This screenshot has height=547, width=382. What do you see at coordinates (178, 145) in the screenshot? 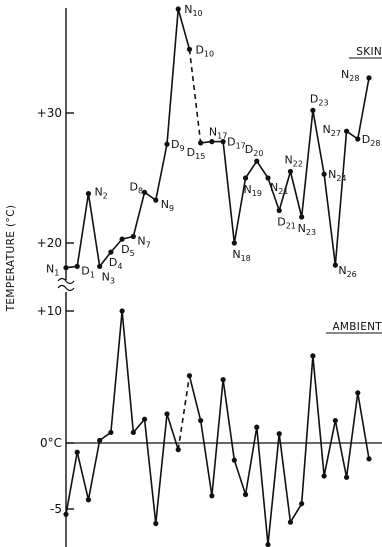
I see `skin-point-label: D9` at bounding box center [178, 145].